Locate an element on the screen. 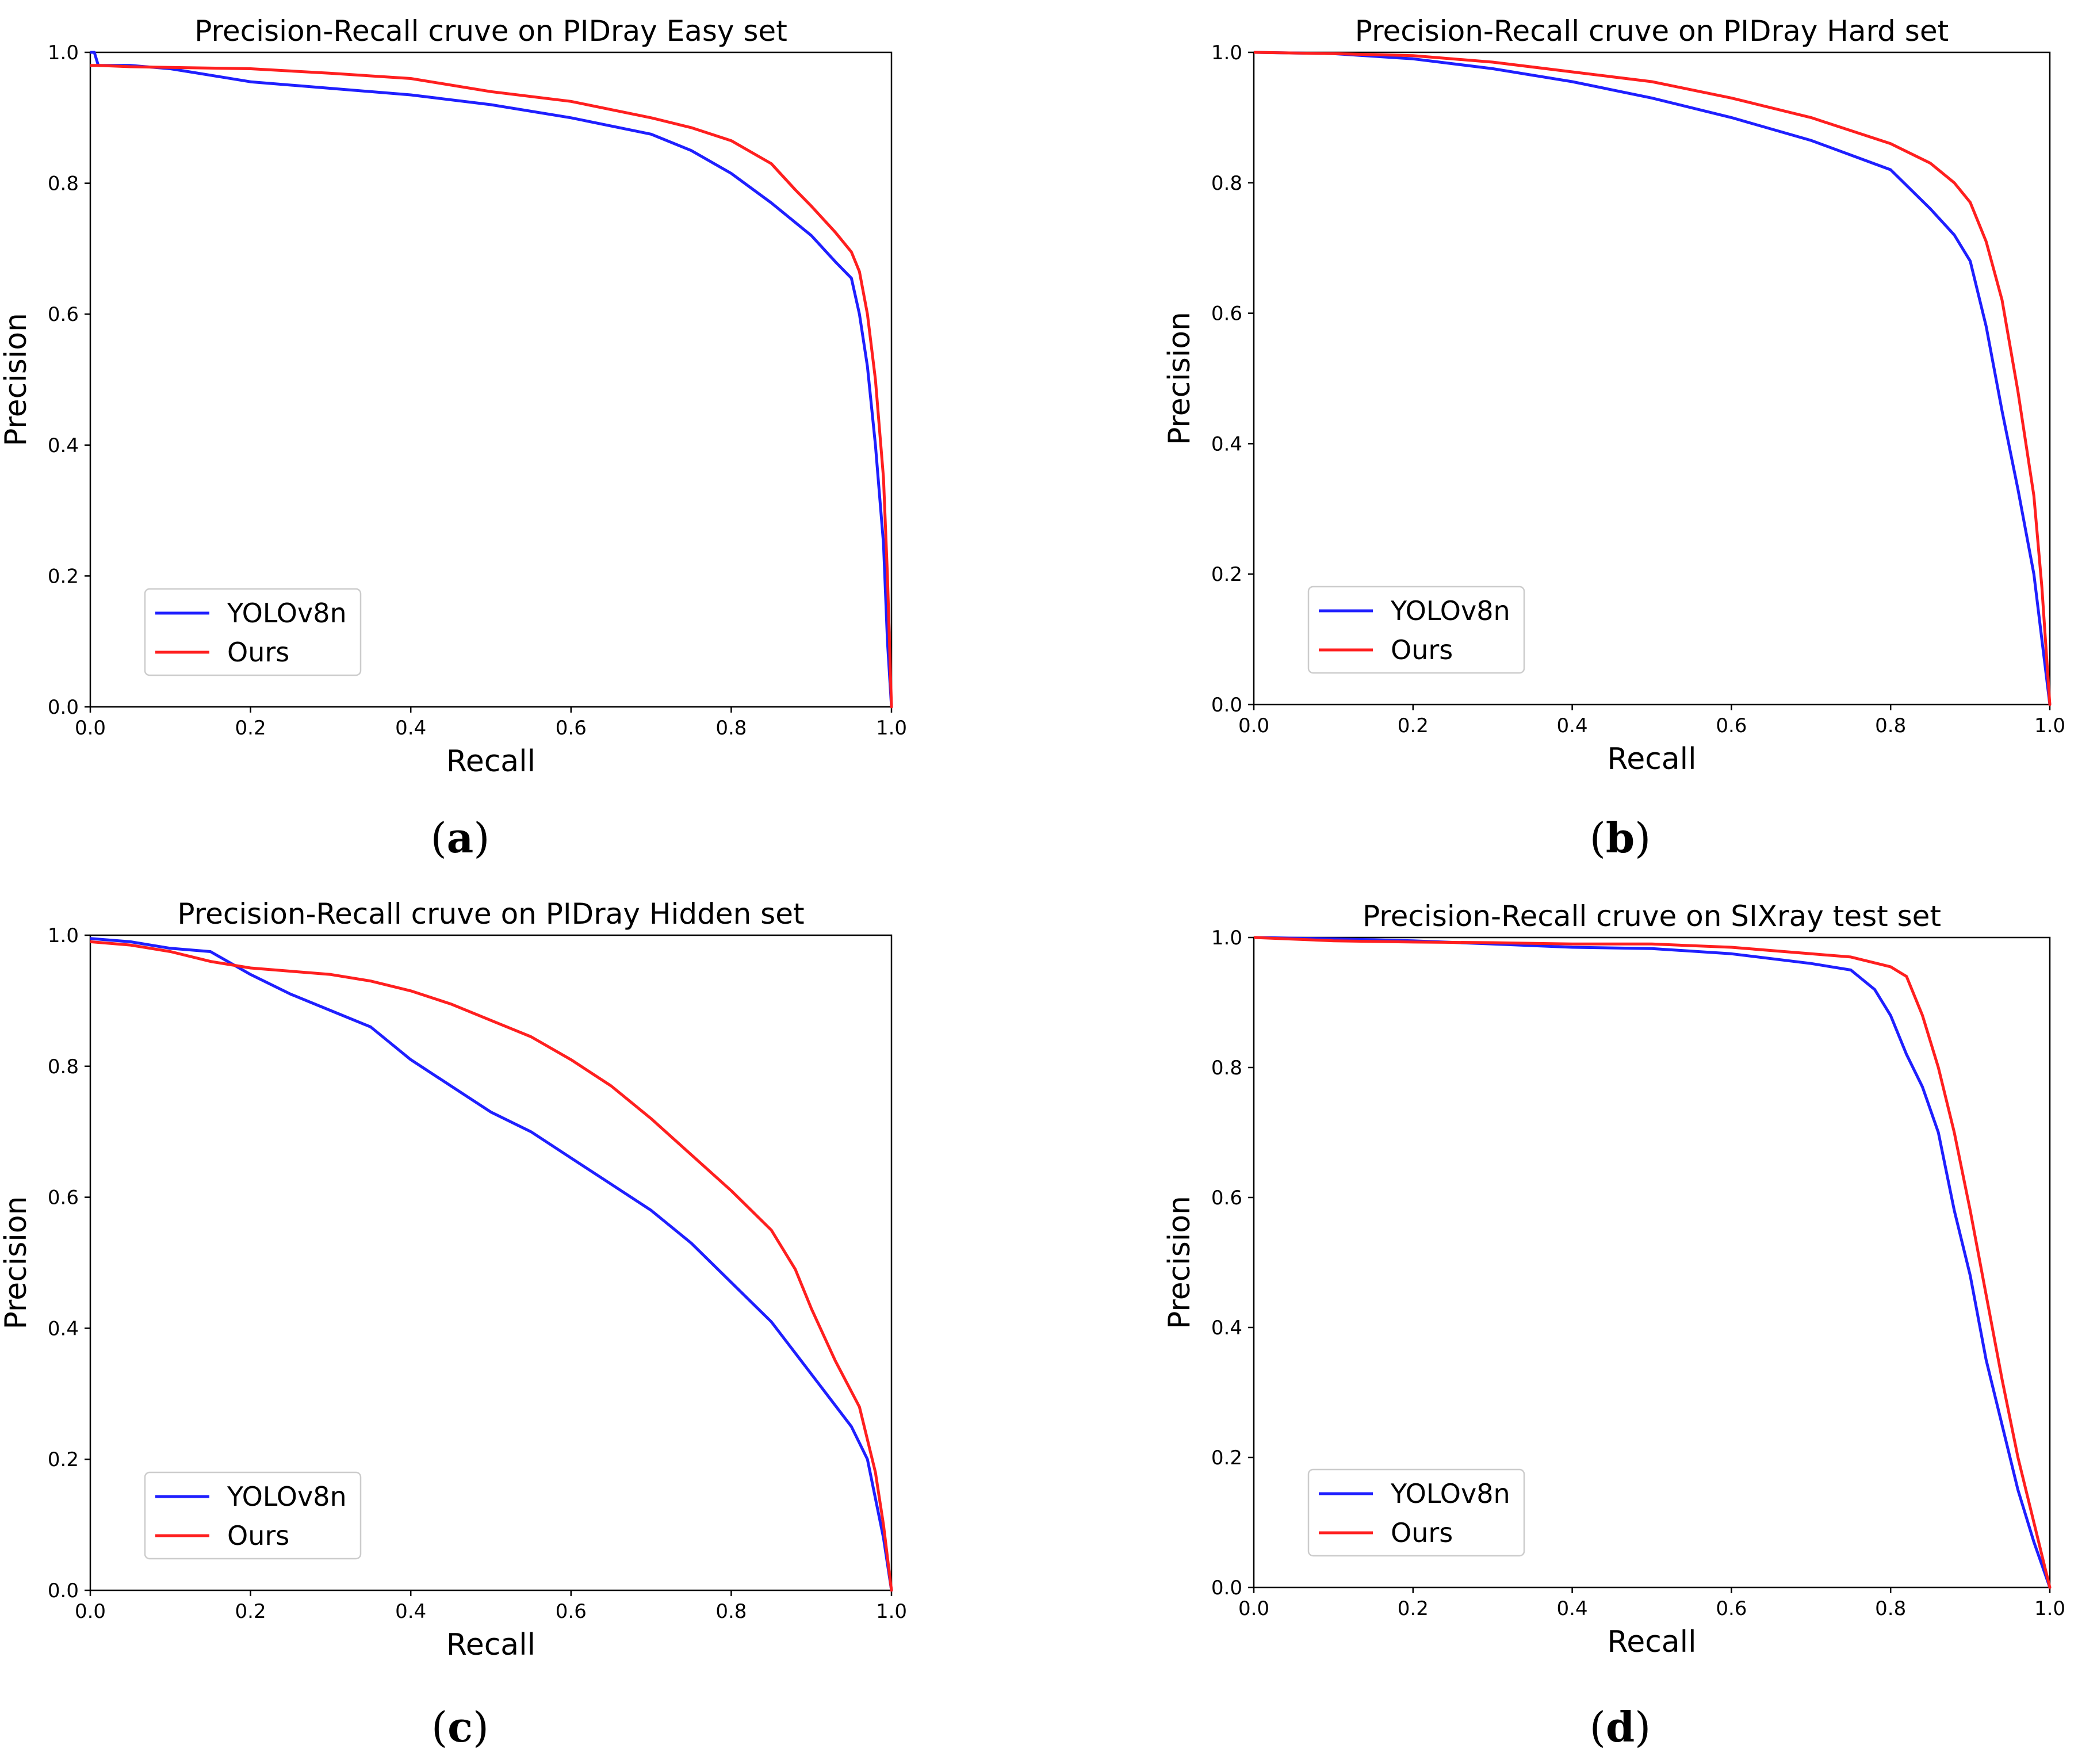  panel-caption-letter: d is located at coordinates (1620, 1726).